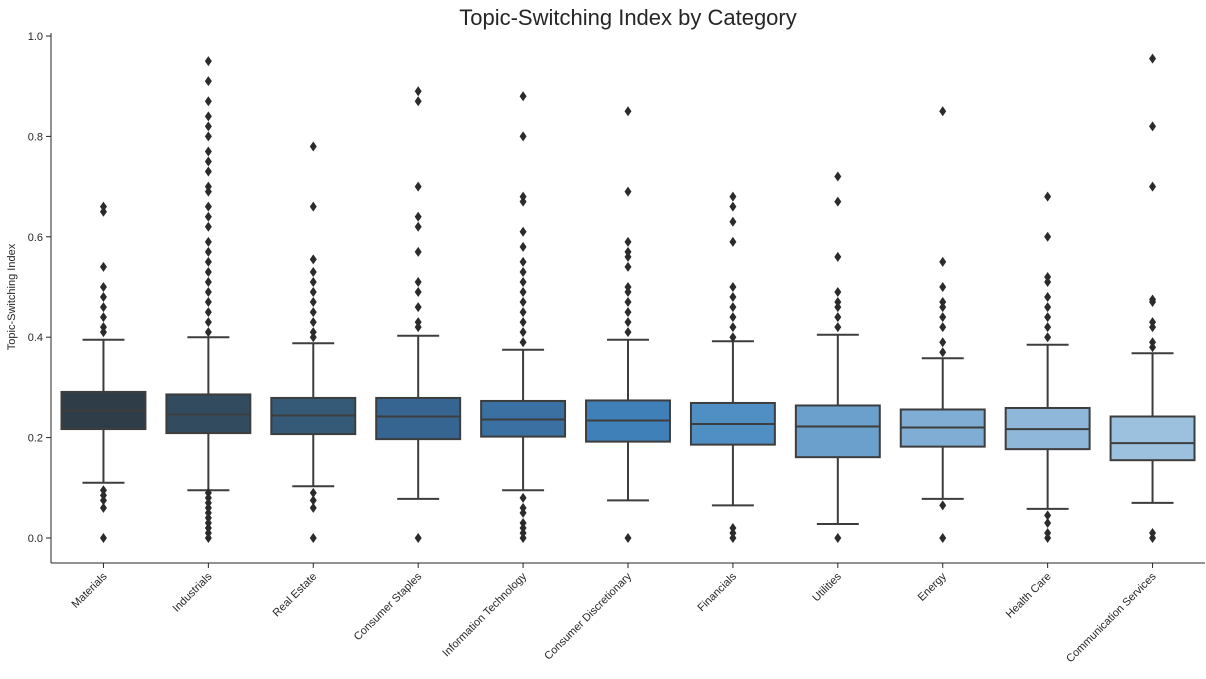 The width and height of the screenshot is (1206, 679). What do you see at coordinates (484, 614) in the screenshot?
I see `x-tick-label: Information Technology` at bounding box center [484, 614].